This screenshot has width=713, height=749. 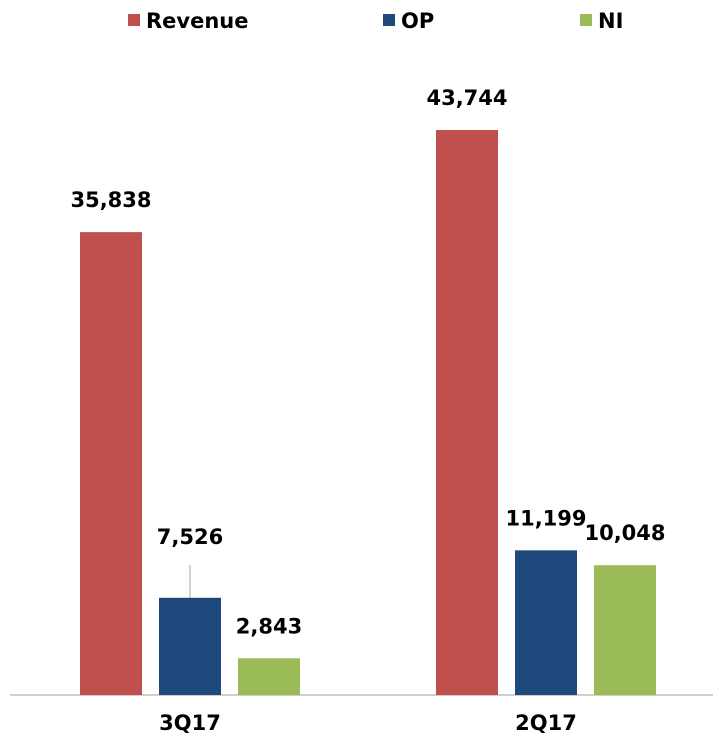 I want to click on legend-label: OP, so click(x=417, y=21).